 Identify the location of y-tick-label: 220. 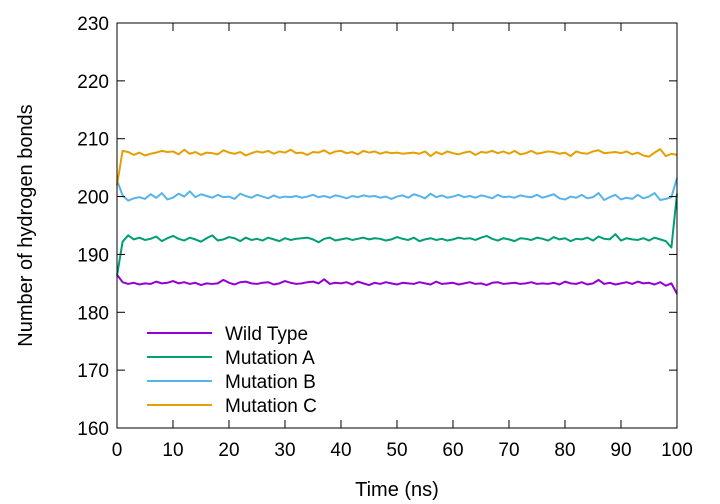
(93, 82).